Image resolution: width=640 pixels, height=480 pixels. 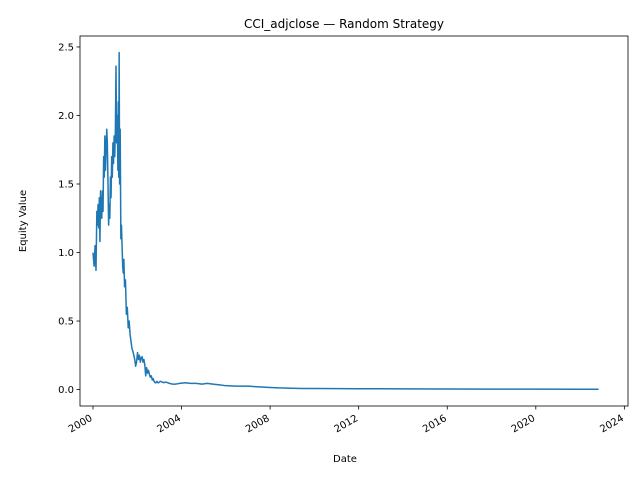 What do you see at coordinates (66, 185) in the screenshot?
I see `y-tick-label: 1.5` at bounding box center [66, 185].